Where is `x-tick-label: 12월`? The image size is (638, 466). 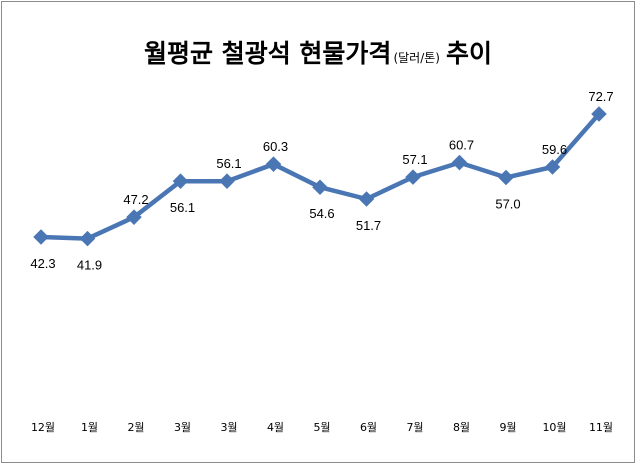 x-tick-label: 12월 is located at coordinates (43, 427).